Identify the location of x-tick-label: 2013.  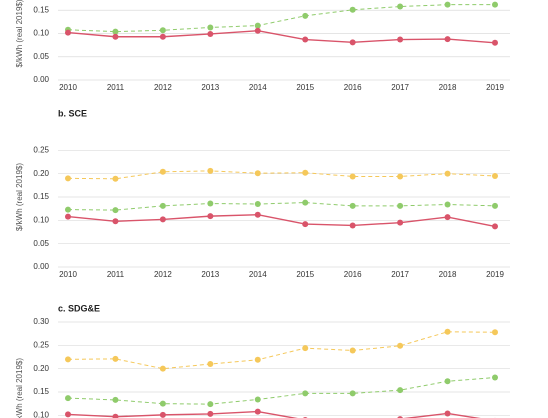
(210, 87).